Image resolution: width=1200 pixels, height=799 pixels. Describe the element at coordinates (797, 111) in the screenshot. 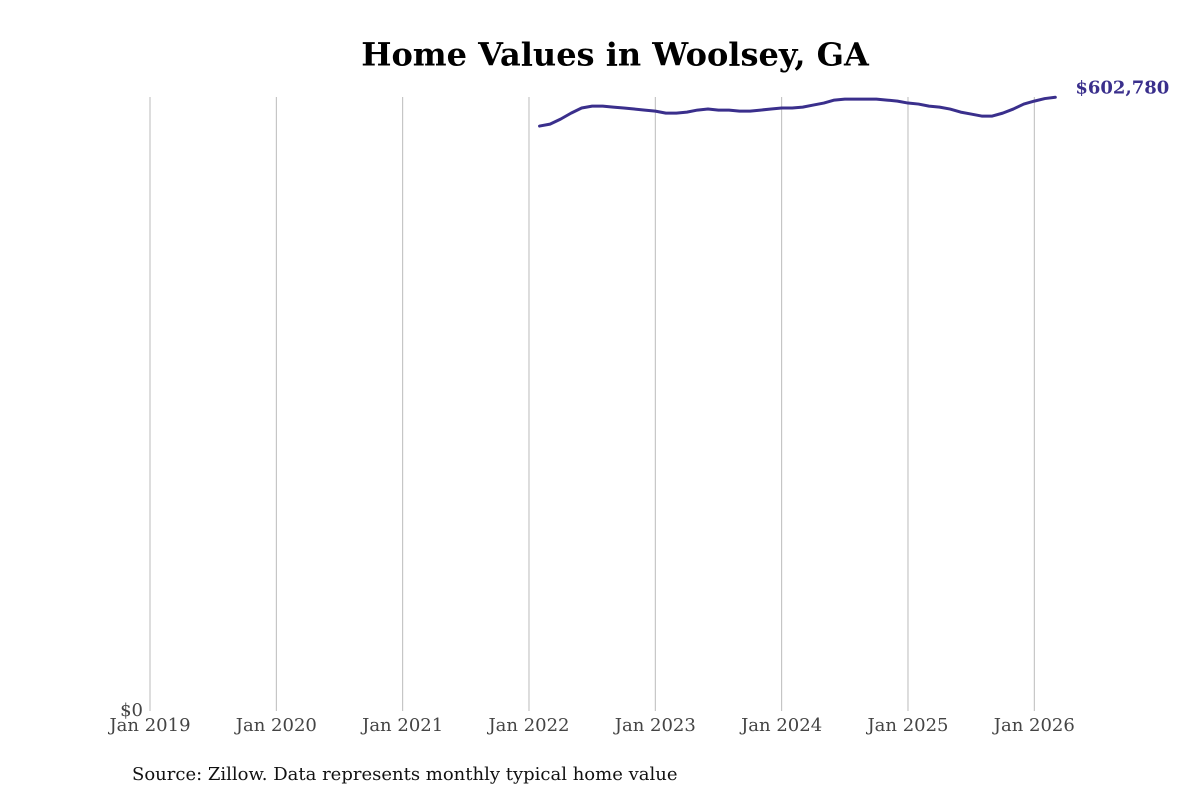

I see `line` at that location.